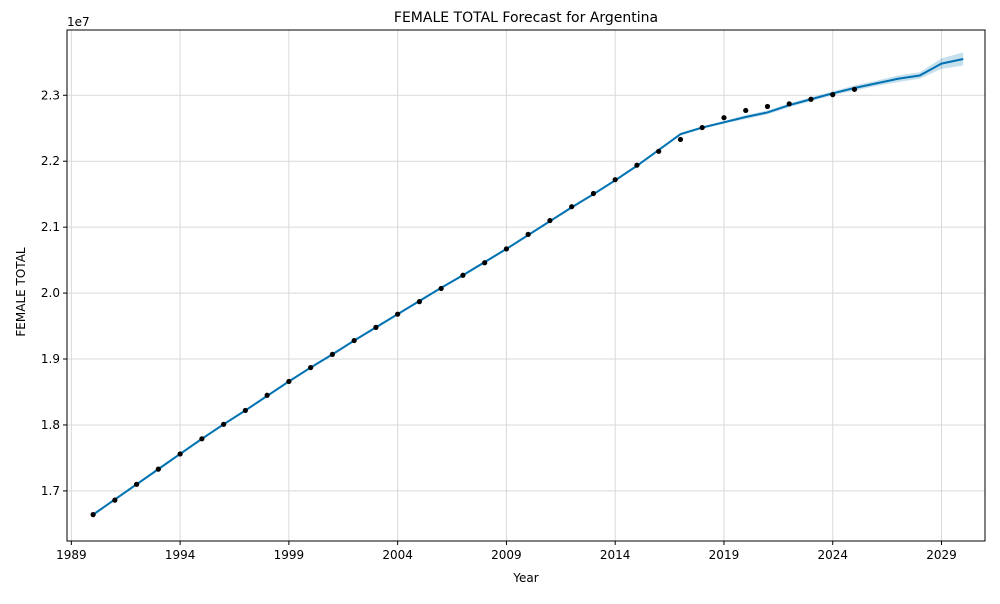  What do you see at coordinates (289, 555) in the screenshot?
I see `x-tick-label: 1999` at bounding box center [289, 555].